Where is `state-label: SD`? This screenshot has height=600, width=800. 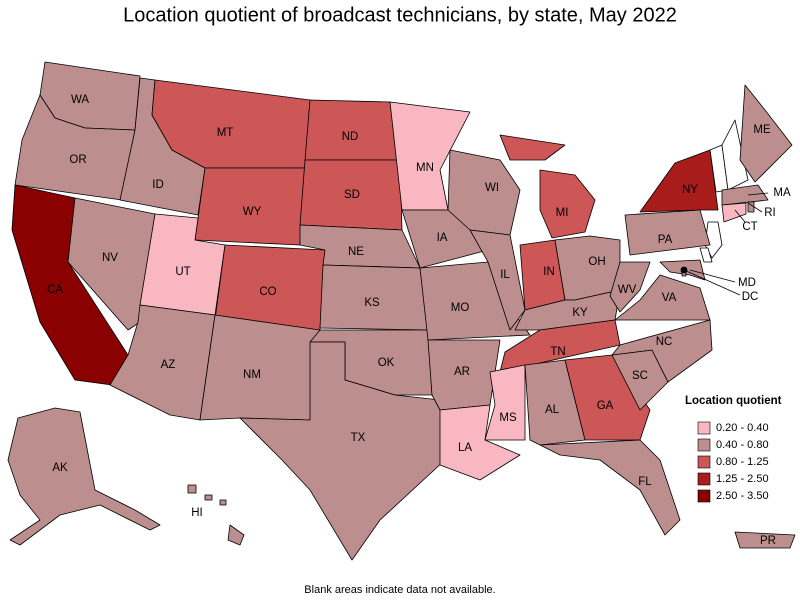 state-label: SD is located at coordinates (352, 195).